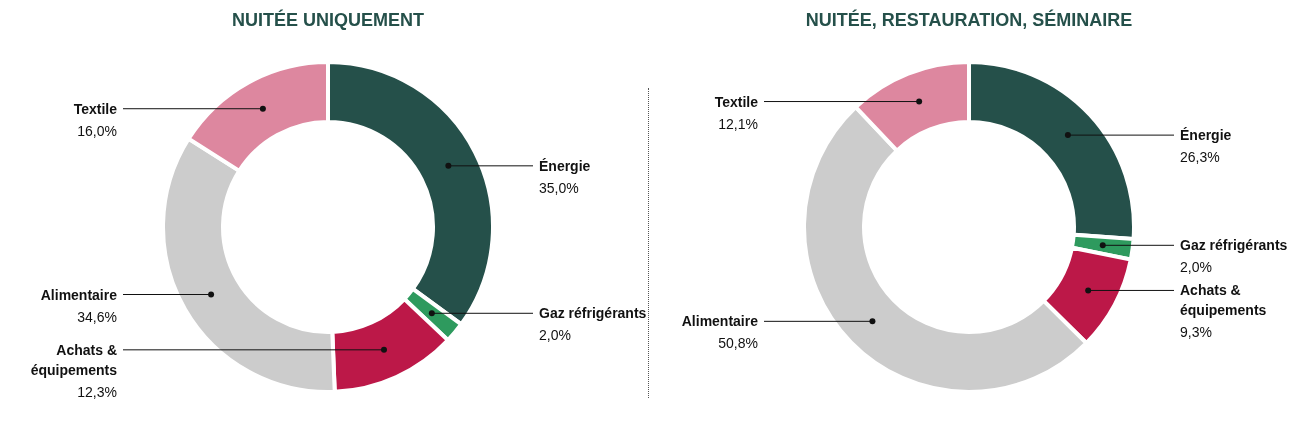 Image resolution: width=1296 pixels, height=428 pixels. What do you see at coordinates (97, 391) in the screenshot?
I see `data-label: 12,3%` at bounding box center [97, 391].